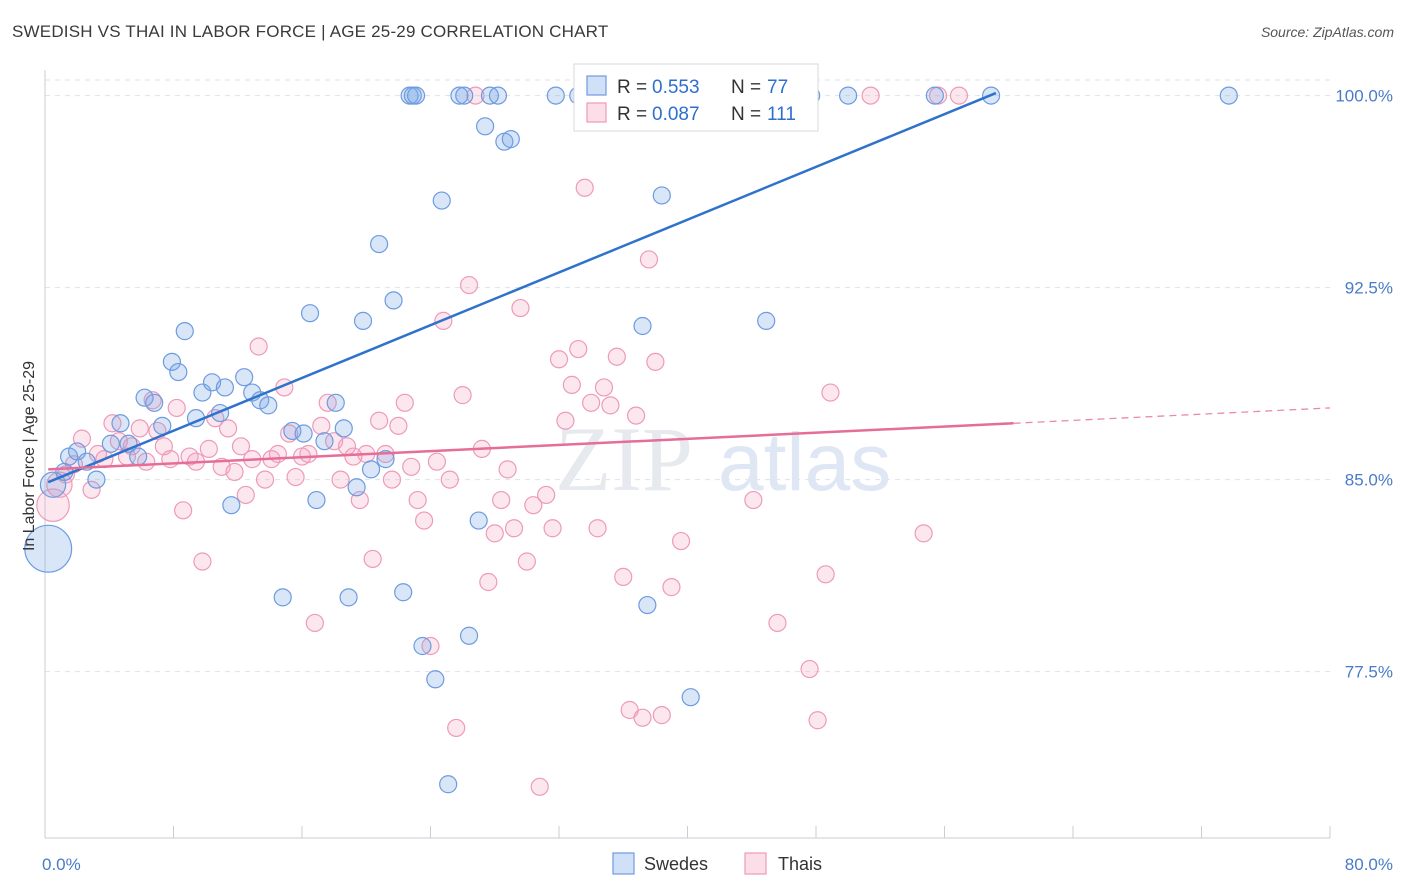 This screenshot has height=892, width=1406. Describe the element at coordinates (717, 863) in the screenshot. I see `series-legend: Swedes Thais` at that location.